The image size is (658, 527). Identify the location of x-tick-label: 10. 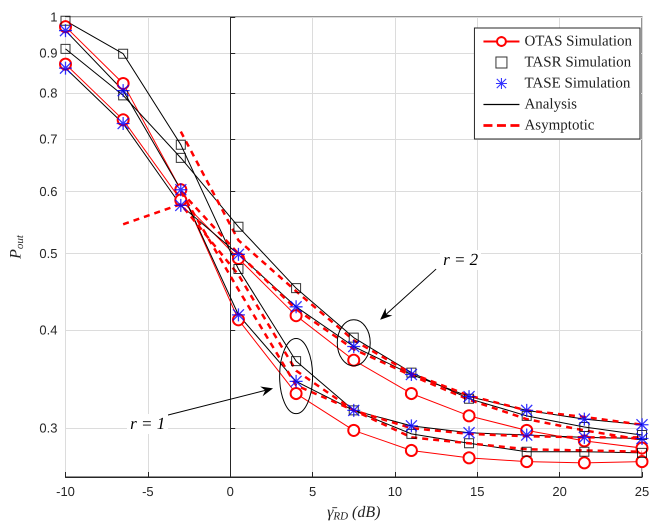
(395, 491).